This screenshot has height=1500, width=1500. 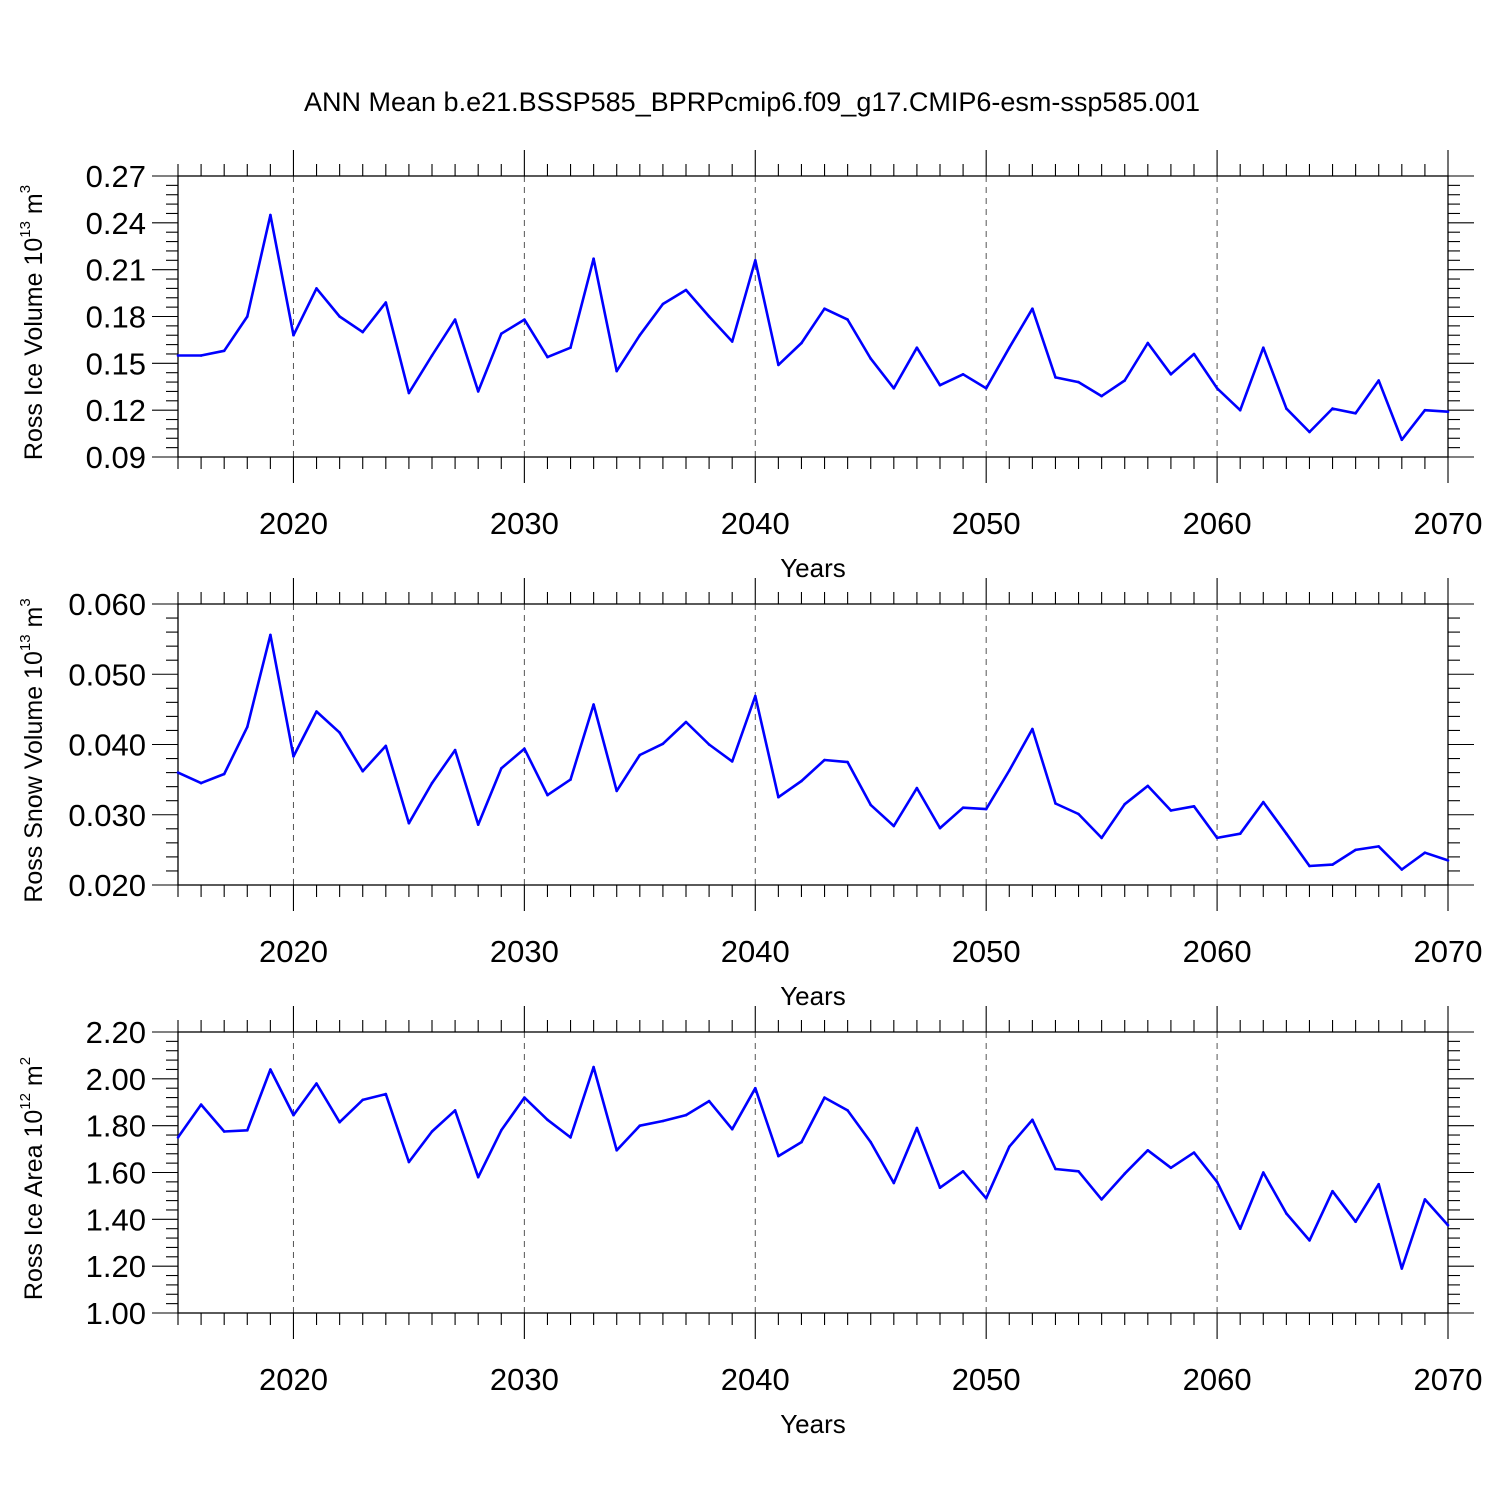 I want to click on y-tick-label: 1.60, so click(x=116, y=1173).